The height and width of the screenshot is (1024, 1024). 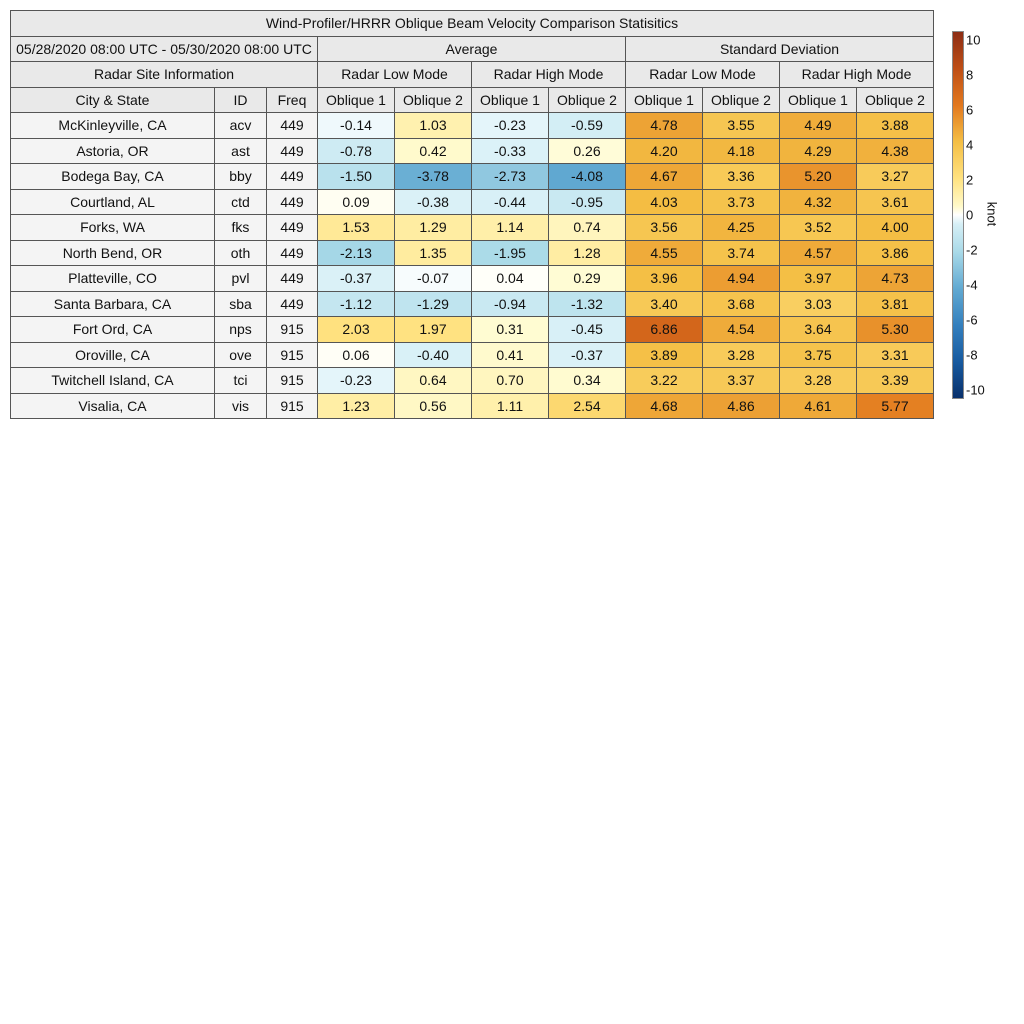 I want to click on heatmap-cell: 3.89, so click(x=664, y=354).